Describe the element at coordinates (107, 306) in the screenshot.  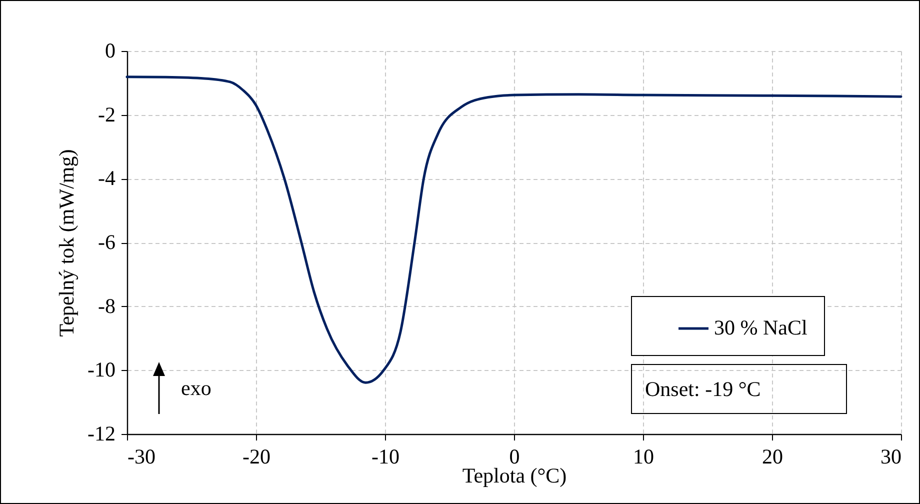
I see `y-tick-label: -8` at that location.